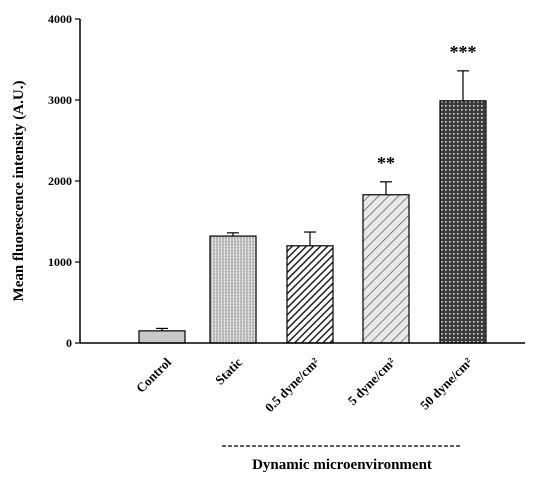 The height and width of the screenshot is (484, 550). I want to click on y-tick-label: 0, so click(69, 343).